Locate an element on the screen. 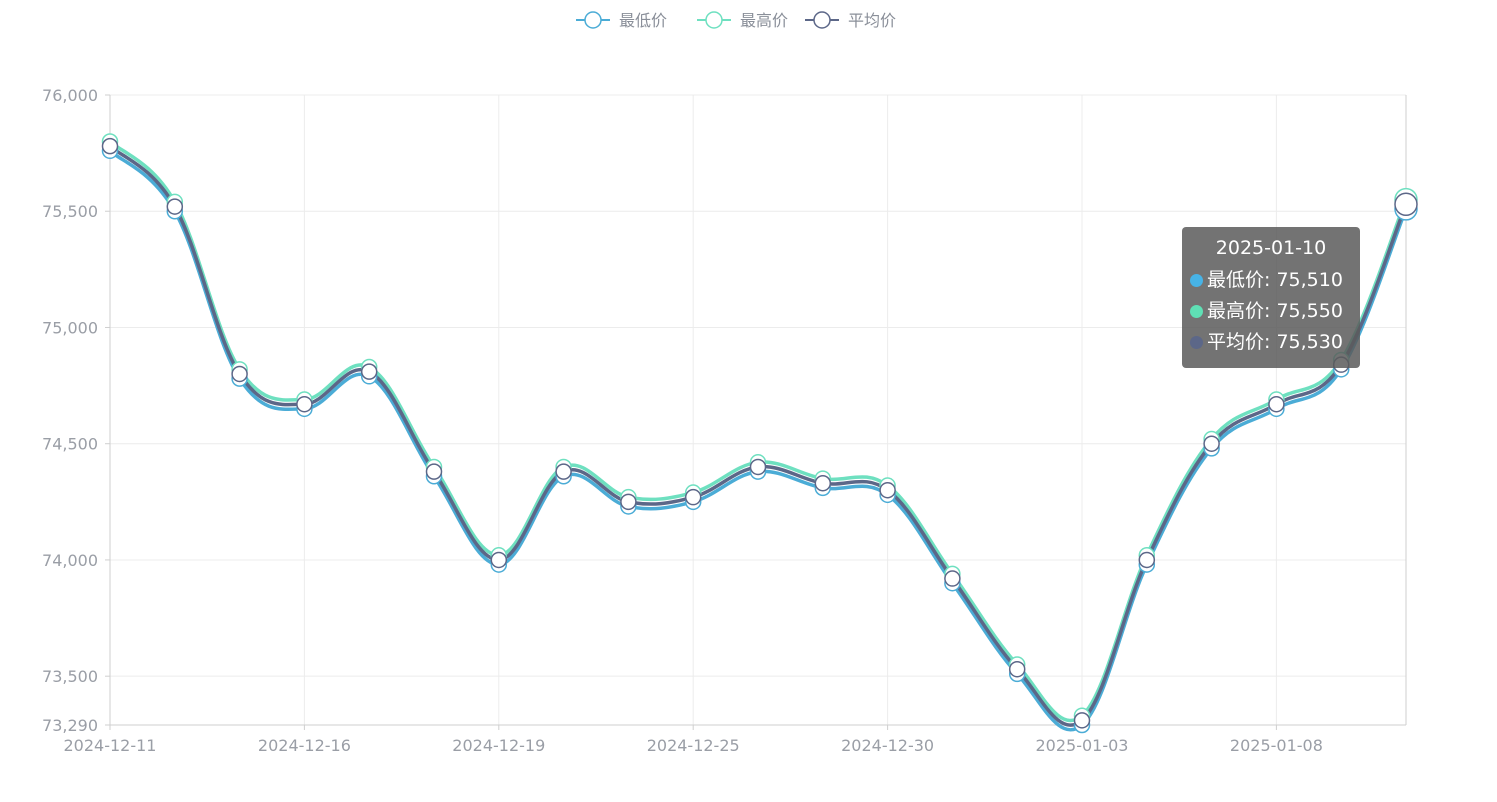 The image size is (1497, 802). y-tick-label-4: 74,000 is located at coordinates (70, 560).